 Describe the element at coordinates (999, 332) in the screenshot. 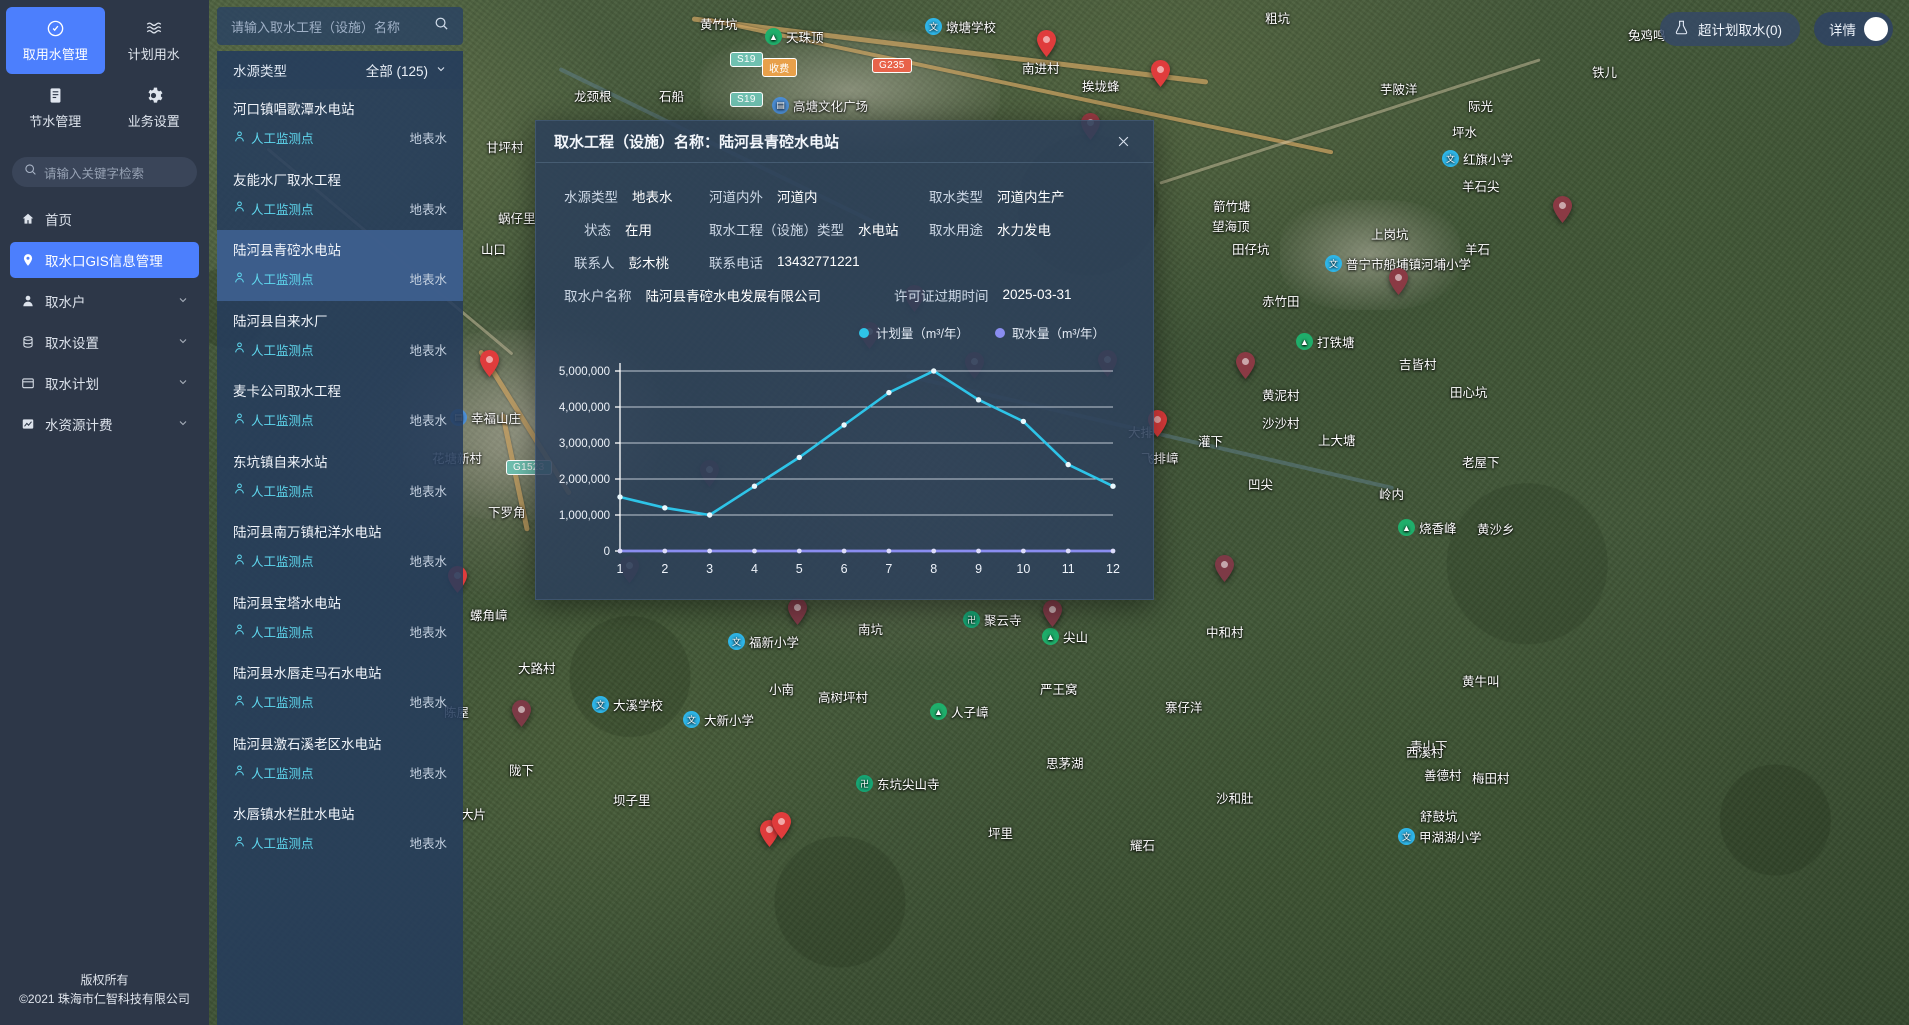

I see `legend-swatch` at that location.